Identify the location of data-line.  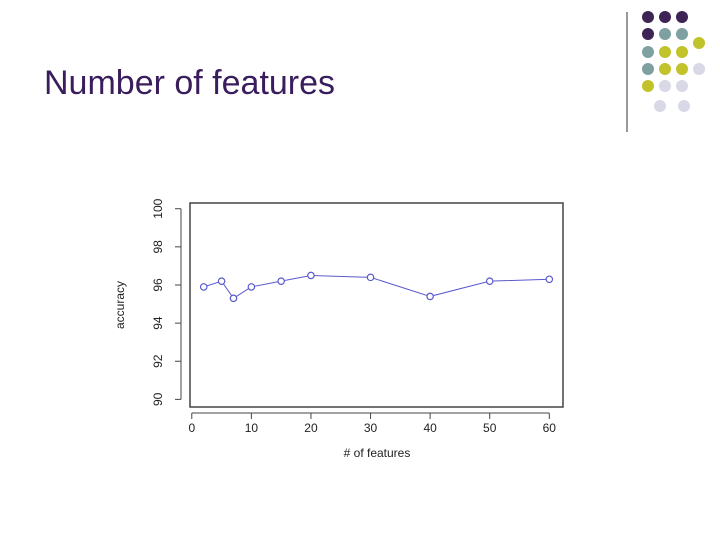
(376, 287).